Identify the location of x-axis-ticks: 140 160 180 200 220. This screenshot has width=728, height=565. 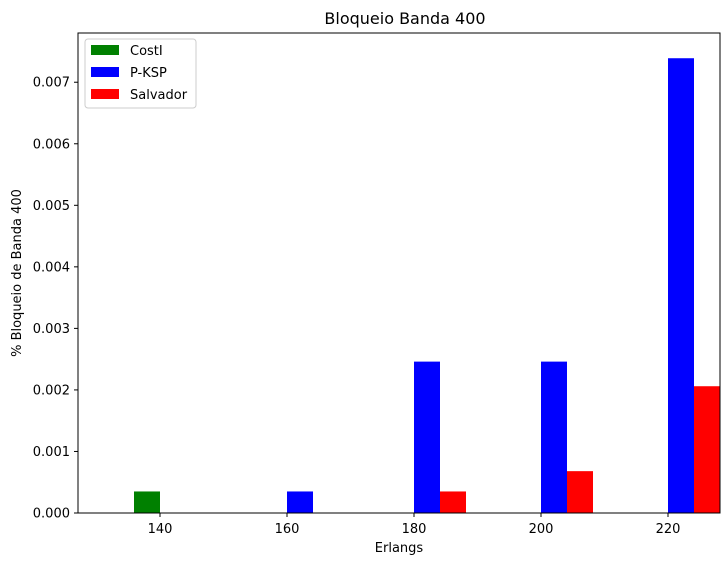
(414, 525).